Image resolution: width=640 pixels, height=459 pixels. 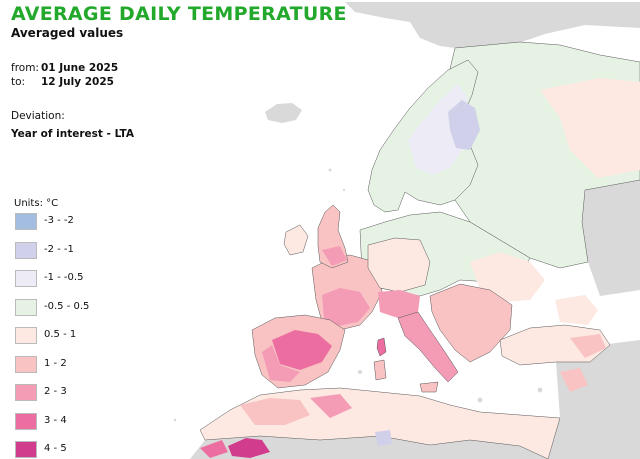 What do you see at coordinates (36, 203) in the screenshot?
I see `legend-units: Units: °C` at bounding box center [36, 203].